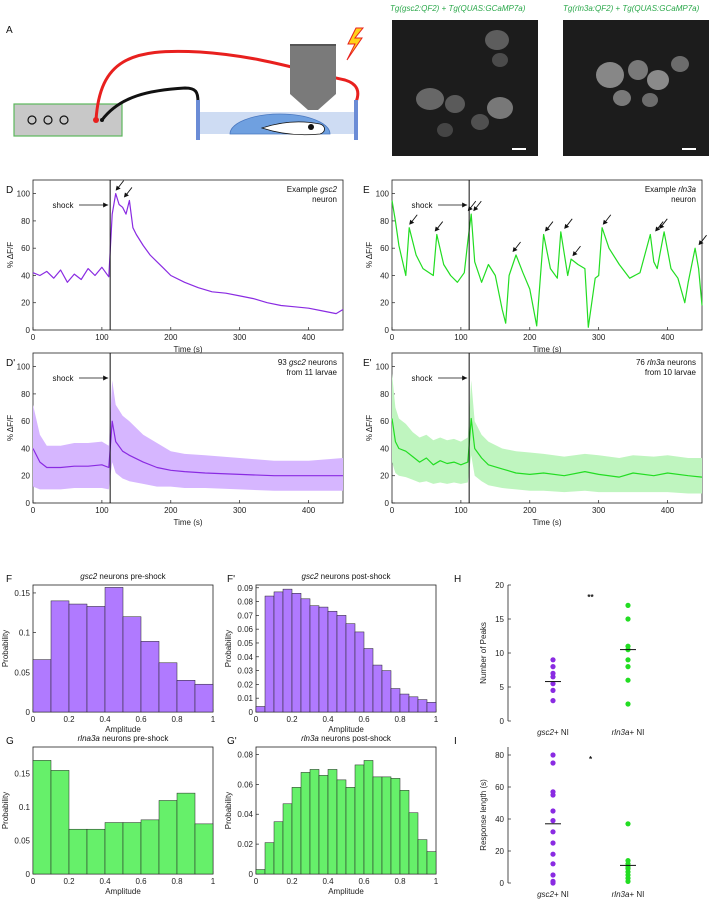 The width and height of the screenshot is (713, 918). I want to click on panel-letter-i: I, so click(455, 741).